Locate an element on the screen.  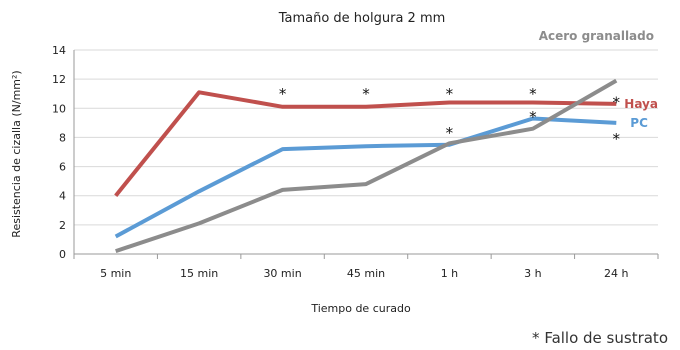
series-labels: Haya PC Acero granallado is located at coordinates (598, 79).